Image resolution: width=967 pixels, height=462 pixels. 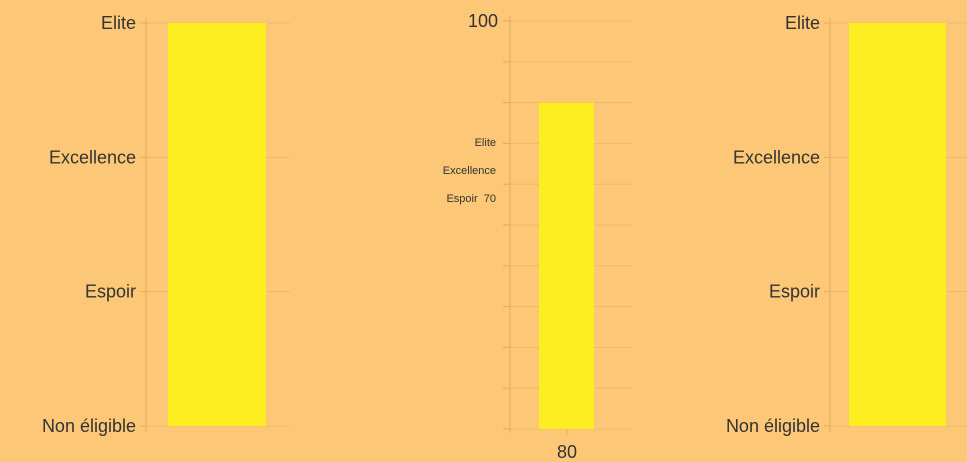 What do you see at coordinates (485, 143) in the screenshot?
I see `threshold-label: Elite` at bounding box center [485, 143].